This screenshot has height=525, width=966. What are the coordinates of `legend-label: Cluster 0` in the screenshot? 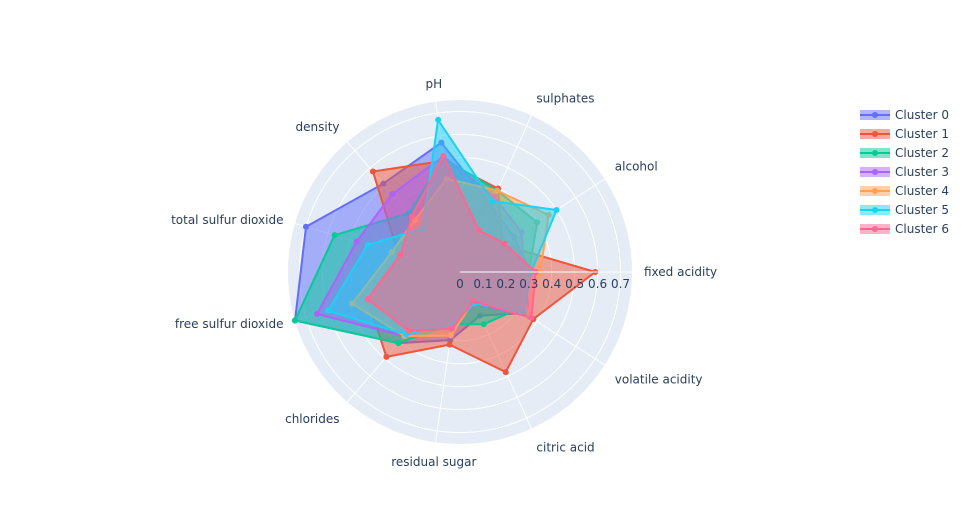 It's located at (922, 115).